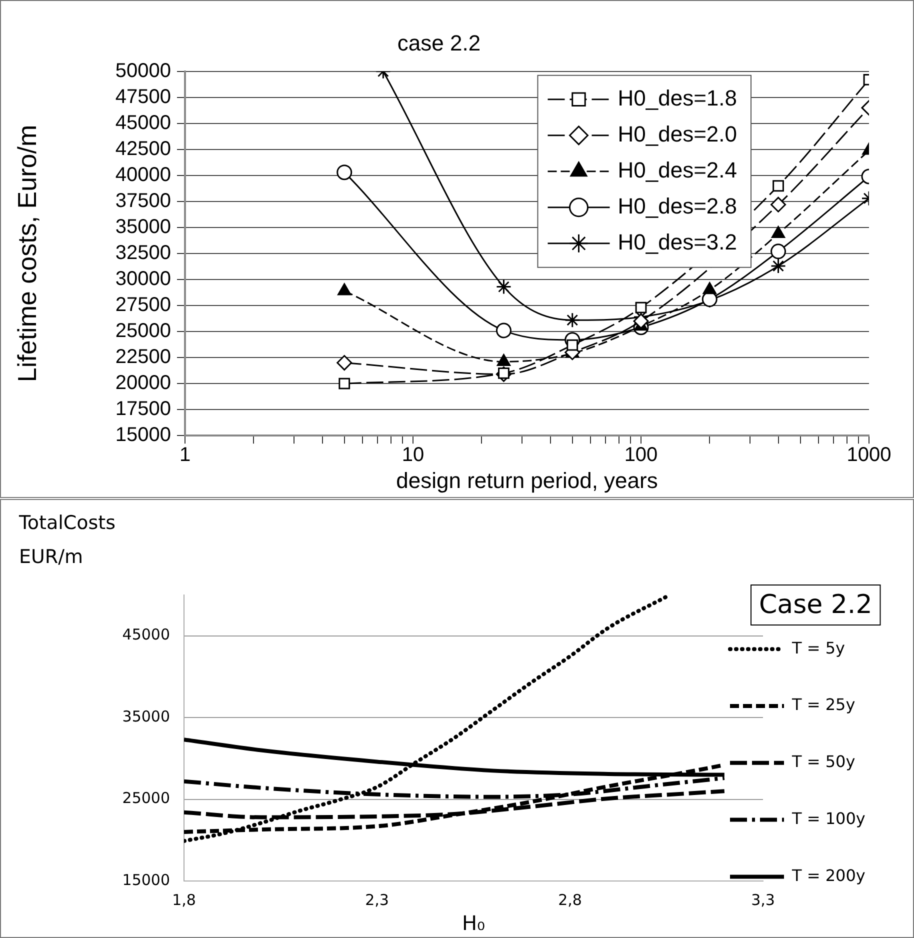 Image resolution: width=914 pixels, height=938 pixels. I want to click on y-tick-label: 17500, so click(143, 409).